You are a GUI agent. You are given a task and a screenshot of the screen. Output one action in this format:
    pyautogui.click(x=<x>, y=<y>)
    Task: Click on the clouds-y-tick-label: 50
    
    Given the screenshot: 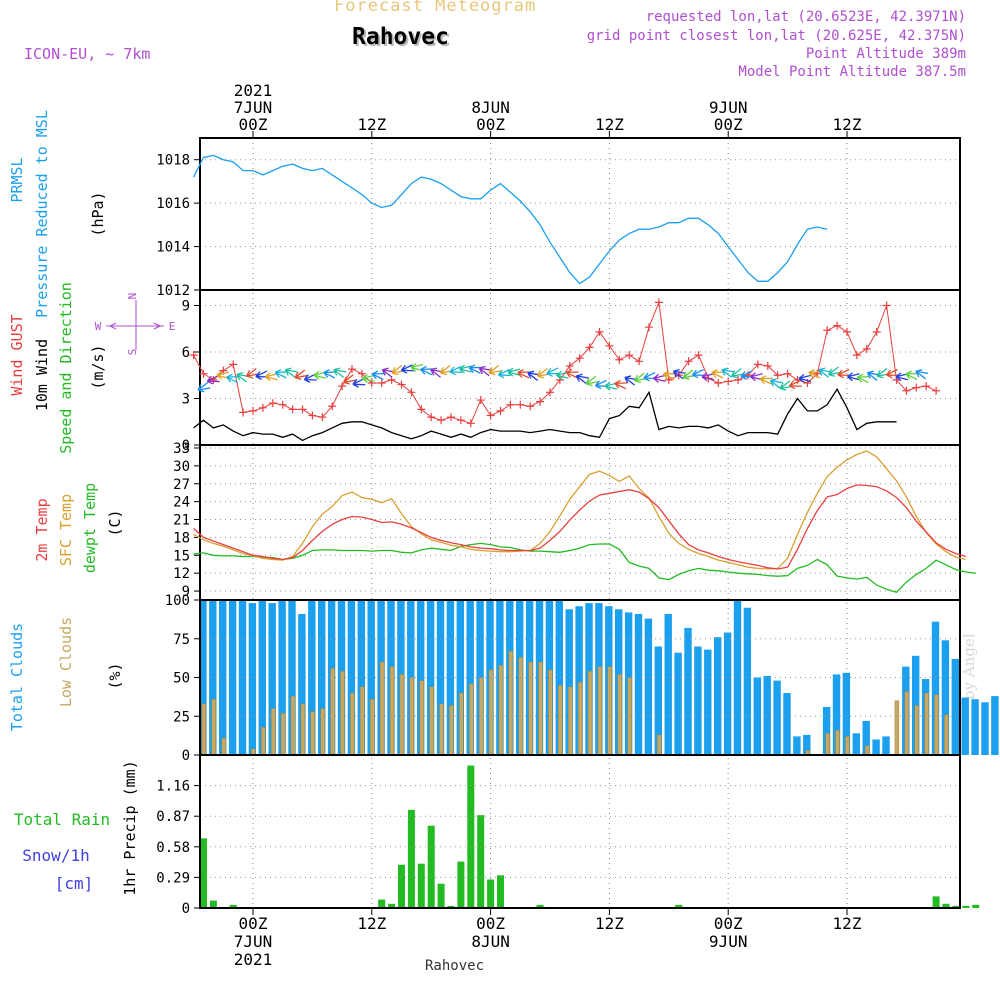 What is the action you would take?
    pyautogui.click(x=181, y=679)
    